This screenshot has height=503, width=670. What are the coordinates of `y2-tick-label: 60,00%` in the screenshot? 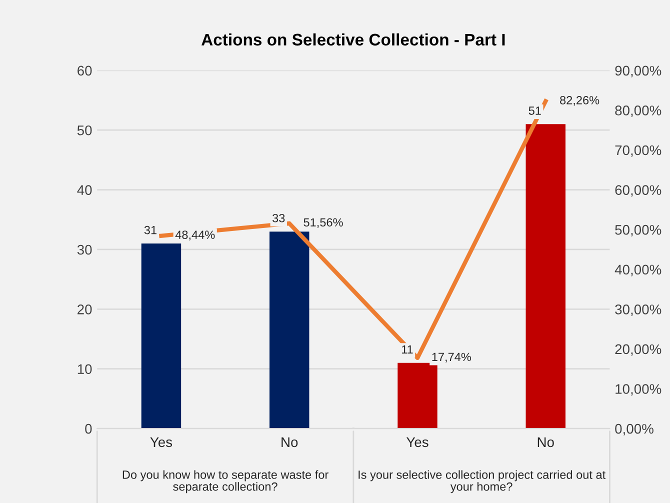 It's located at (638, 191).